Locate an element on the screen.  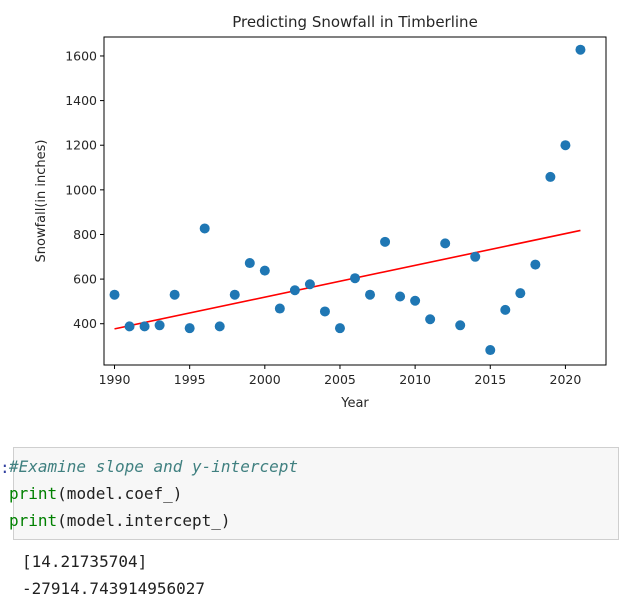
x-tick-label: 2020 is located at coordinates (566, 379).